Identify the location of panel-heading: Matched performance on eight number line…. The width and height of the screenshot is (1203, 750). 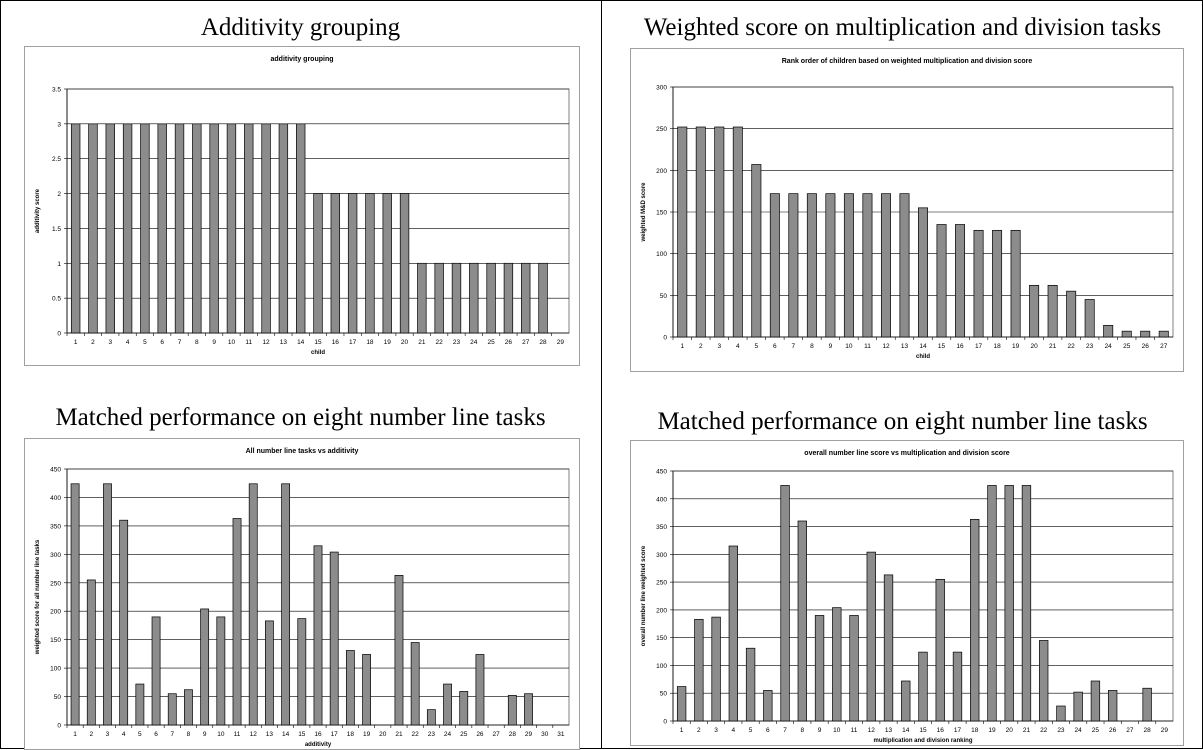
(300, 417).